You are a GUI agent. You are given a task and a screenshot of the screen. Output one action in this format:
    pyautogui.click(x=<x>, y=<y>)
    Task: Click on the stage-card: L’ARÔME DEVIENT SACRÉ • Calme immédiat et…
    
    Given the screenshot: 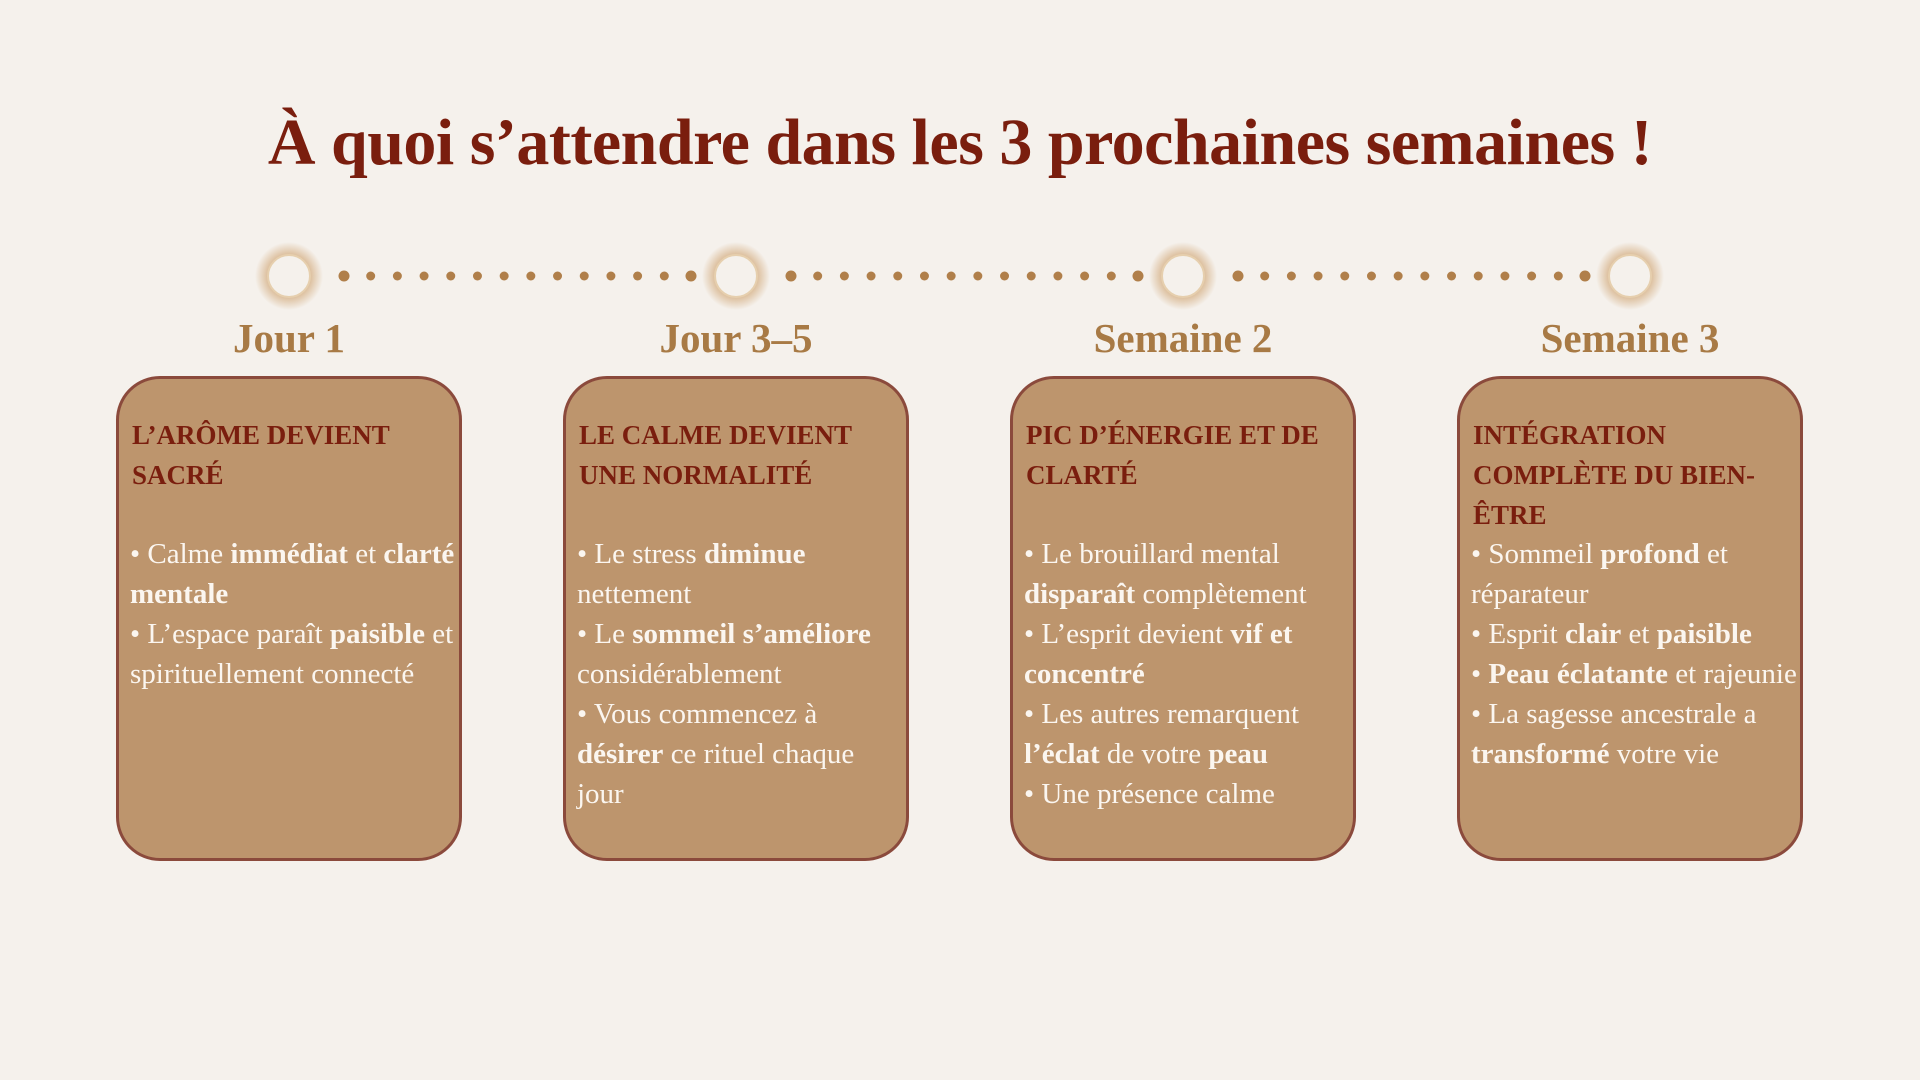 What is the action you would take?
    pyautogui.click(x=289, y=618)
    